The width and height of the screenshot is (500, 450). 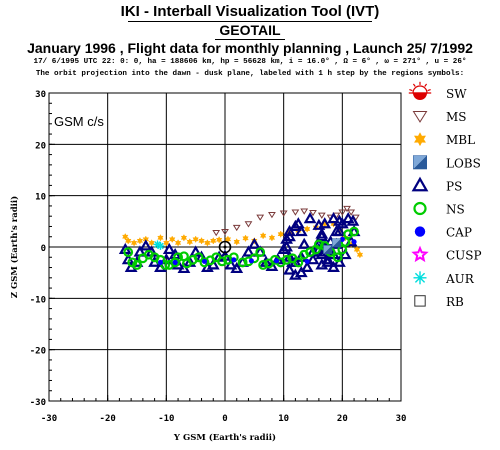 What do you see at coordinates (38, 352) in the screenshot?
I see `y-tick-label: -20` at bounding box center [38, 352].